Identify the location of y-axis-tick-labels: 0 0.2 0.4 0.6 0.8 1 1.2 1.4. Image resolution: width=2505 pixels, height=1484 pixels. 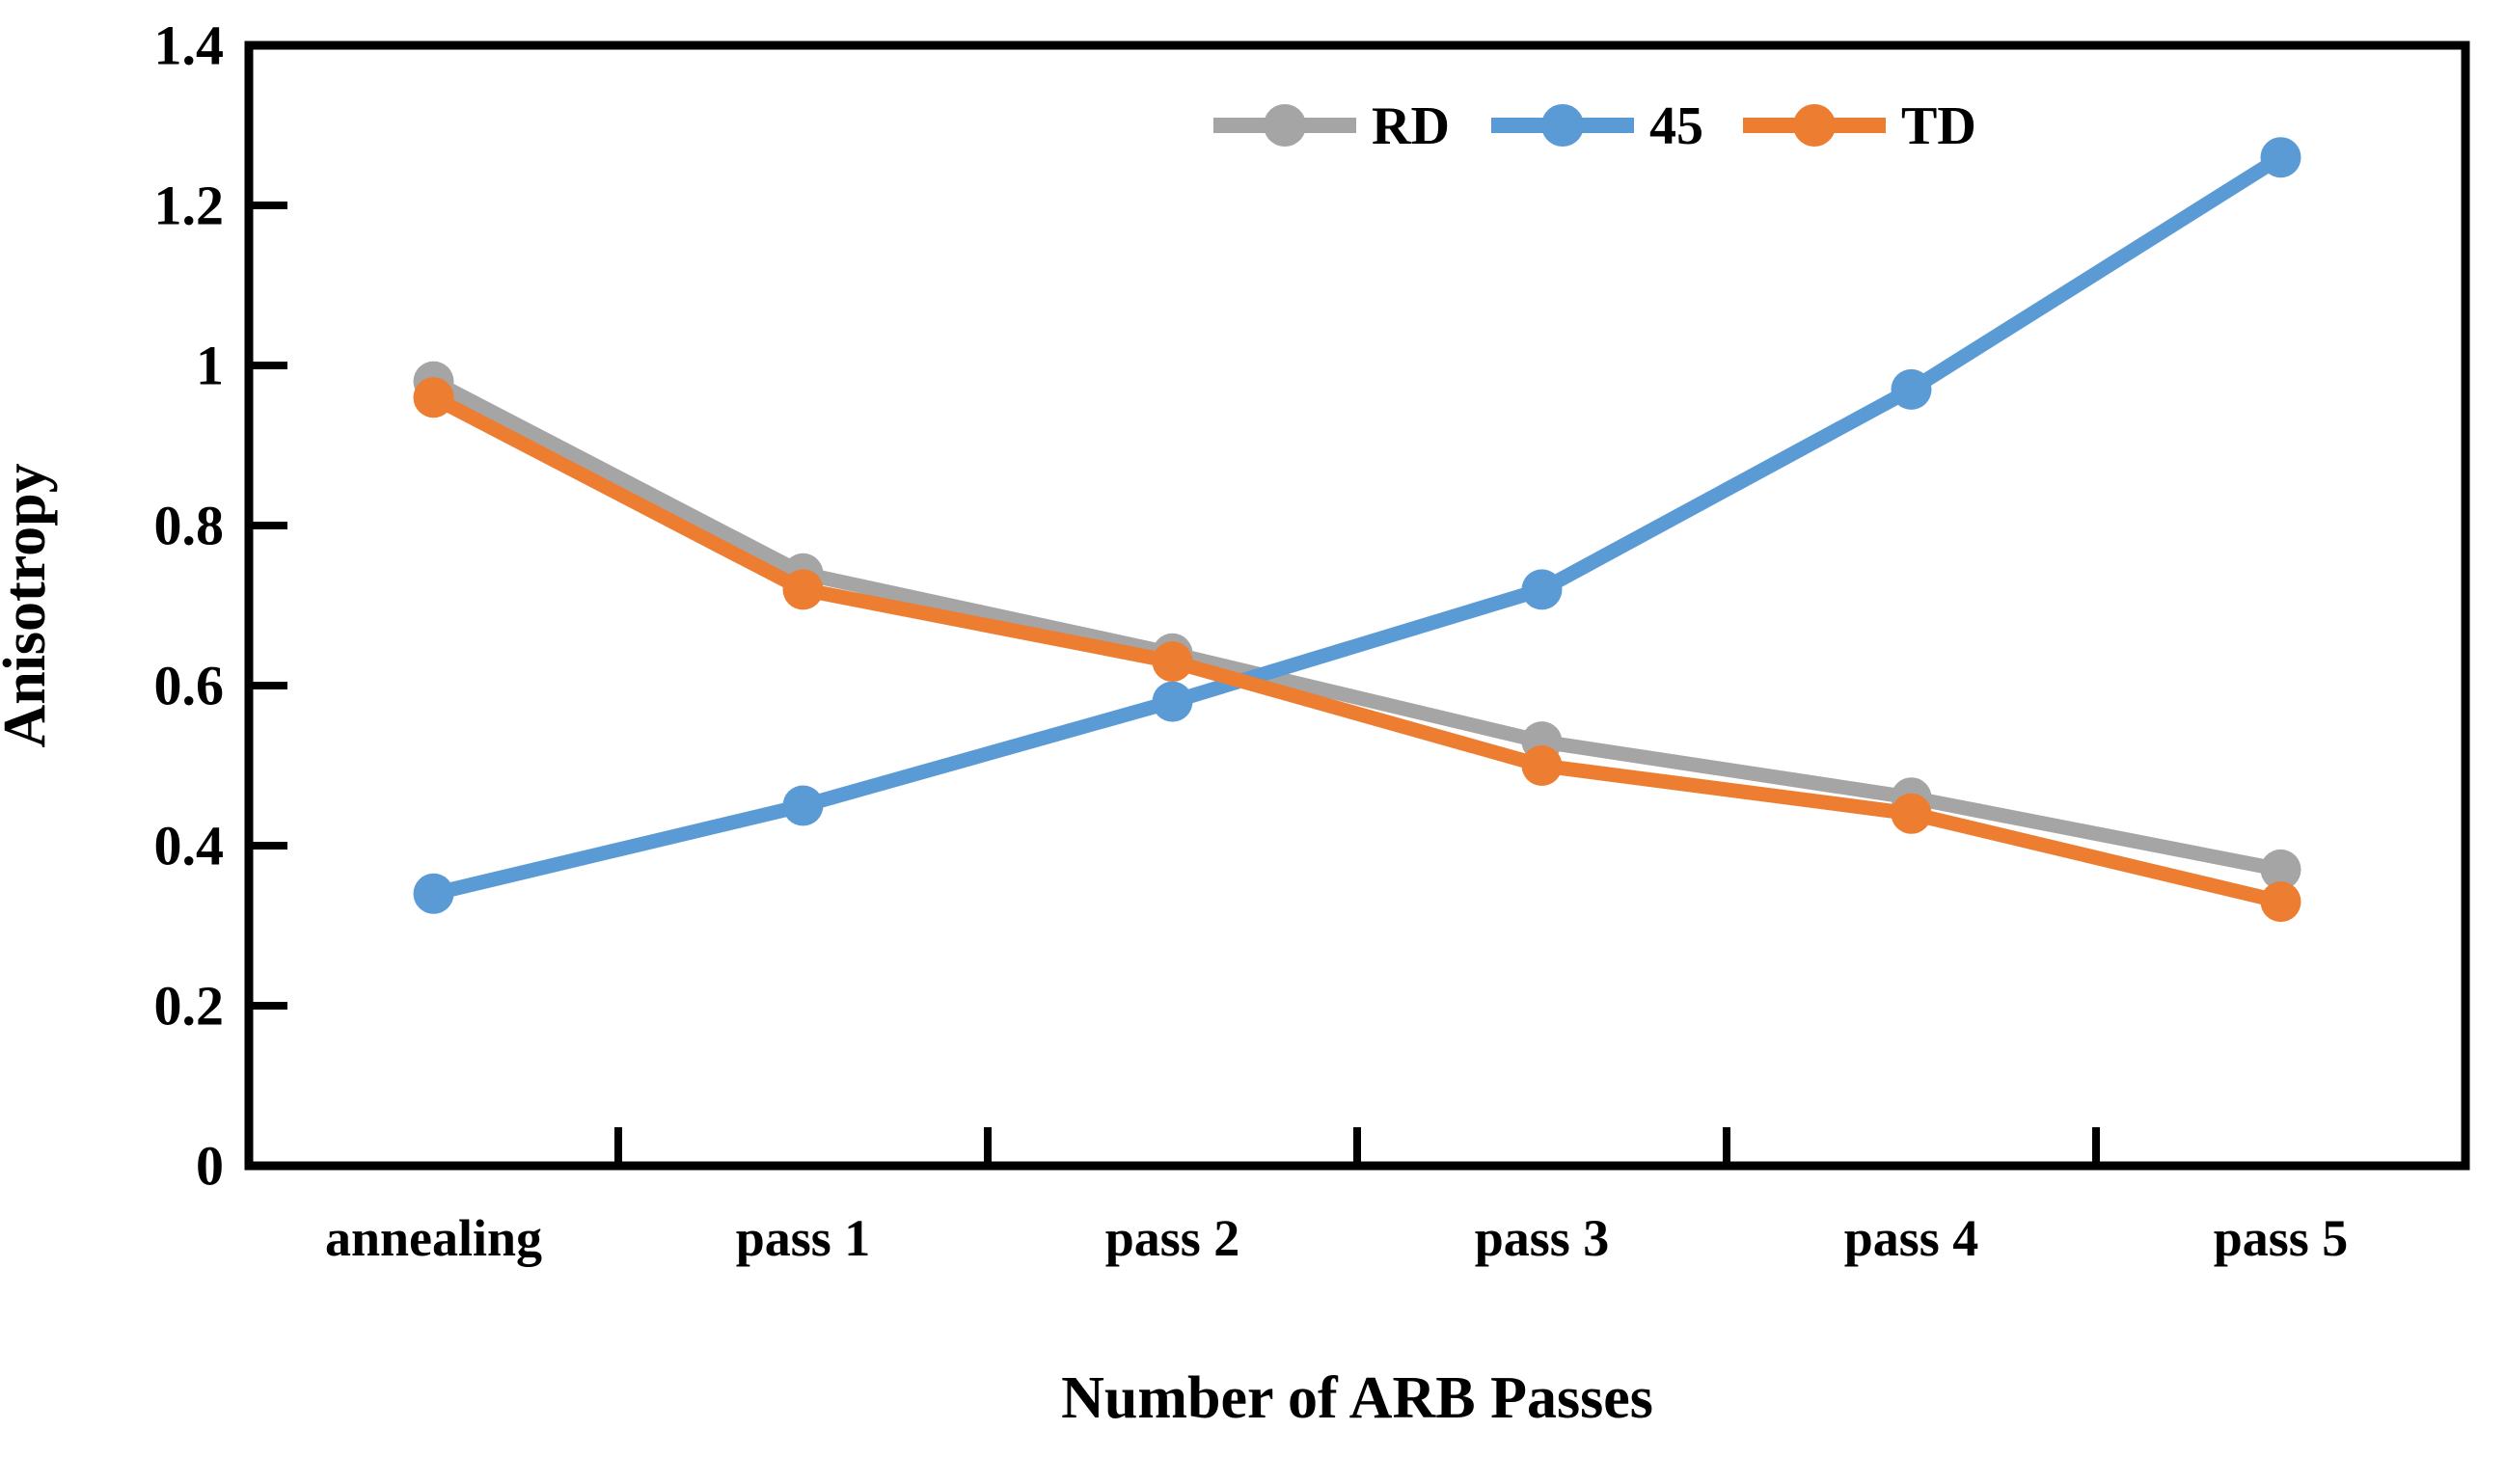
(190, 606).